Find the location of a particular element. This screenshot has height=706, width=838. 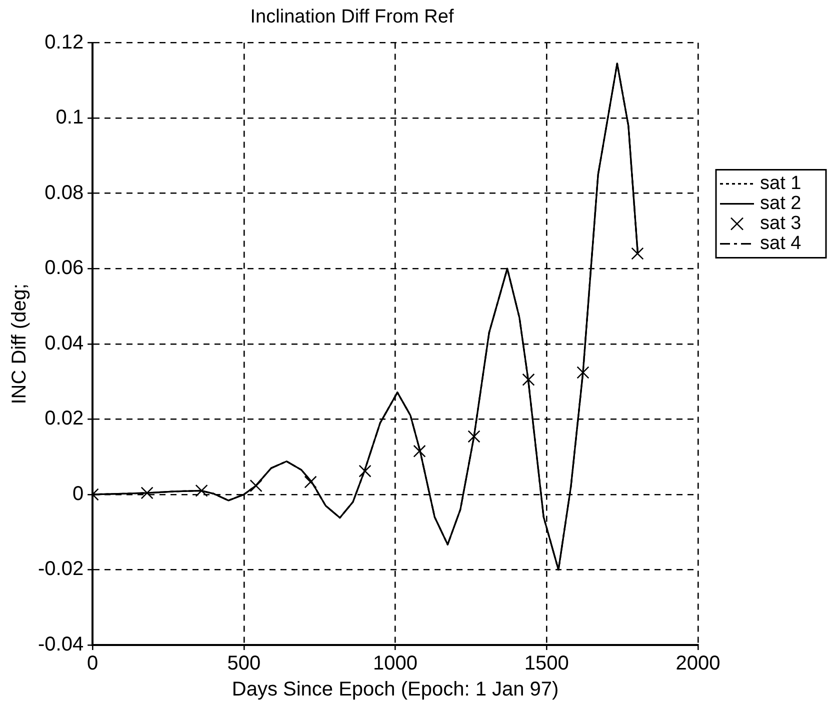

x-tick-label: 0 is located at coordinates (92, 663).